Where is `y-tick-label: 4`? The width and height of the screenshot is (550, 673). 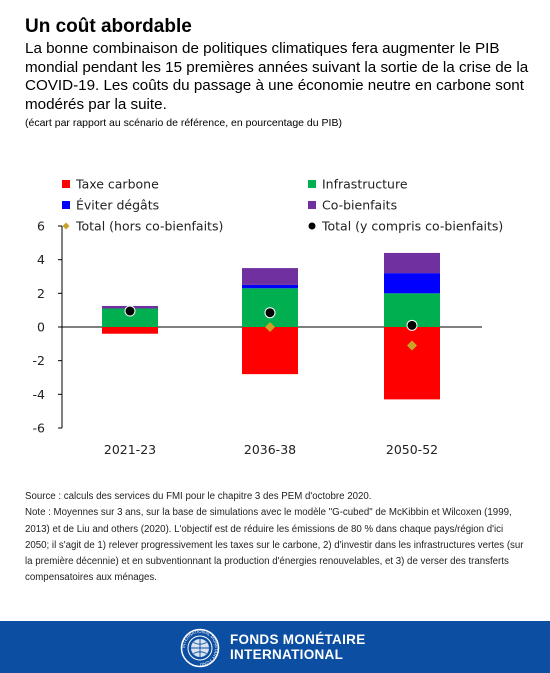
y-tick-label: 4 is located at coordinates (41, 259).